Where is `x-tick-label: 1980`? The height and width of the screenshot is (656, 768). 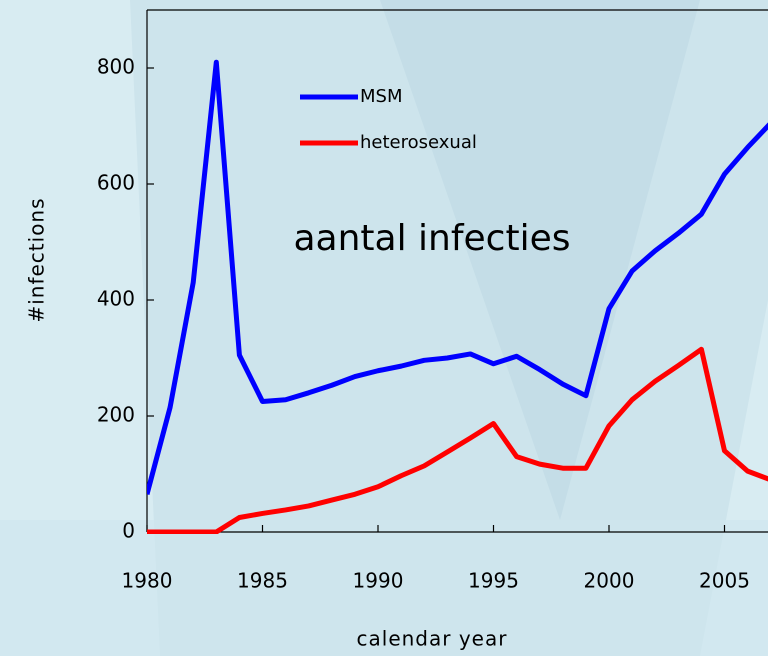 x-tick-label: 1980 is located at coordinates (147, 581).